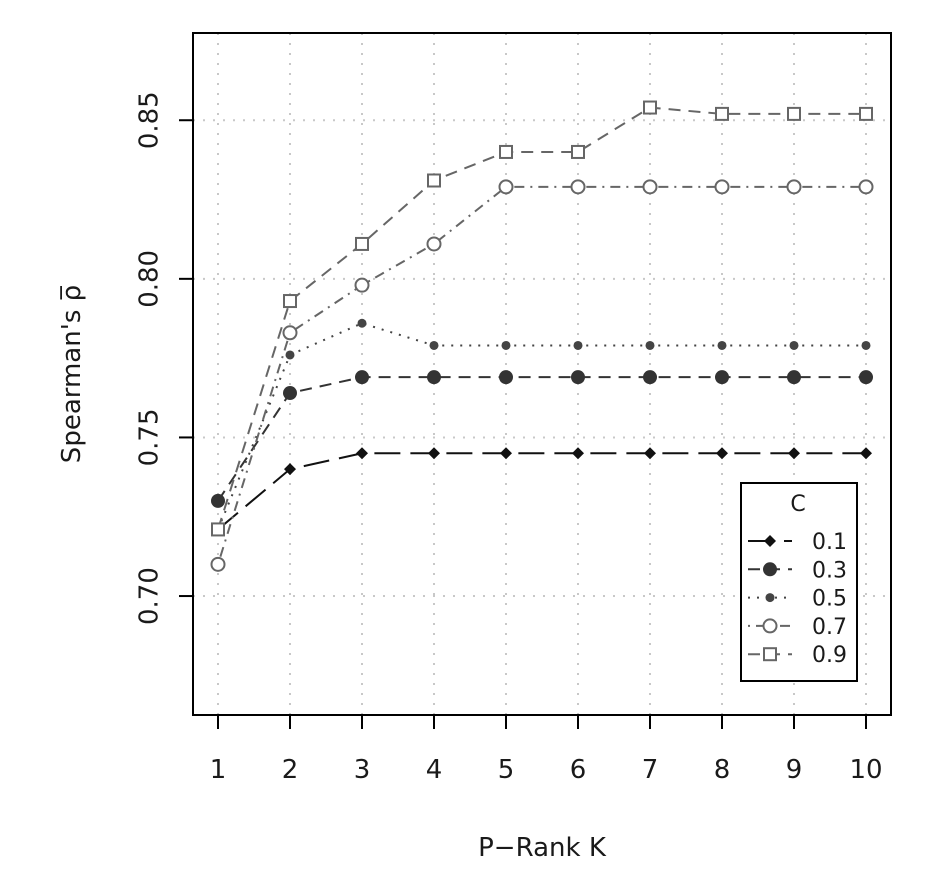  What do you see at coordinates (150, 279) in the screenshot?
I see `y-tick-label: 0.80` at bounding box center [150, 279].